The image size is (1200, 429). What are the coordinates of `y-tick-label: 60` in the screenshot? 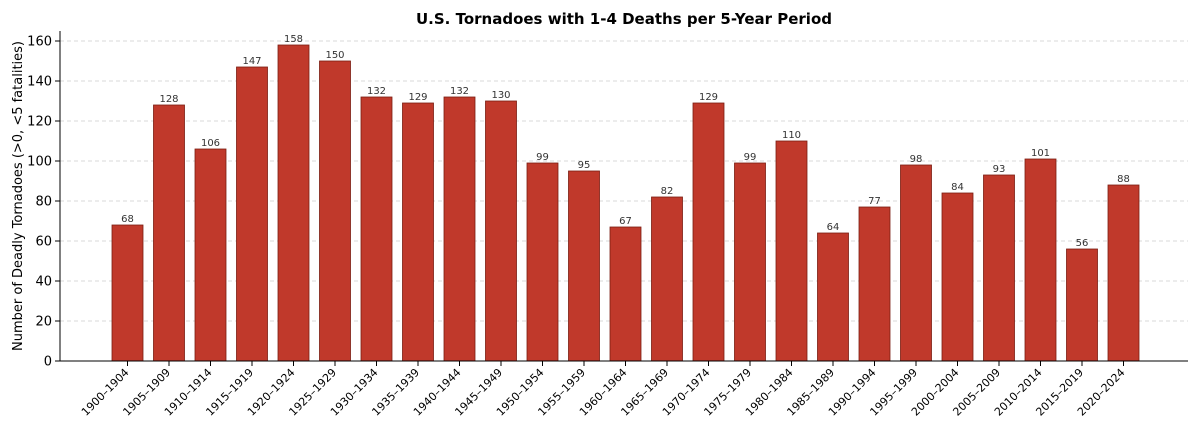 It's located at (43, 242).